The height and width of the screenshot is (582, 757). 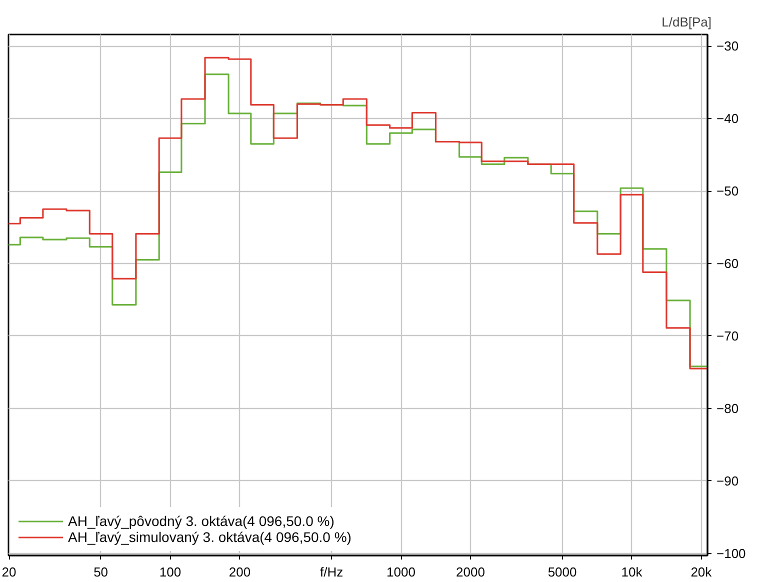 I want to click on y-tick-label: −70, so click(x=727, y=336).